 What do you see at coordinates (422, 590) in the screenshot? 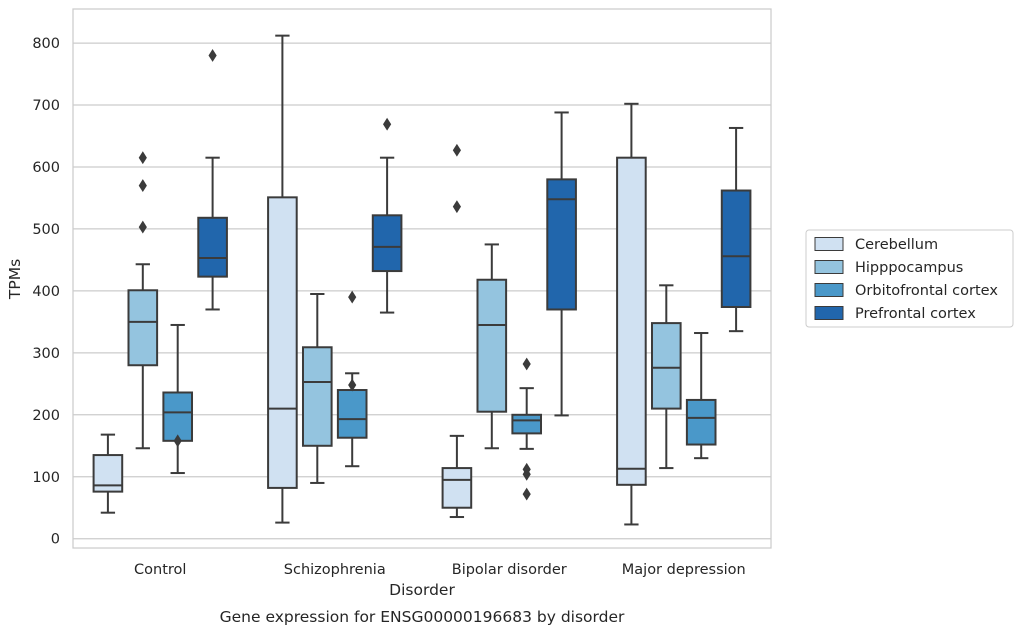
I see `x-axis-label: Disorder` at bounding box center [422, 590].